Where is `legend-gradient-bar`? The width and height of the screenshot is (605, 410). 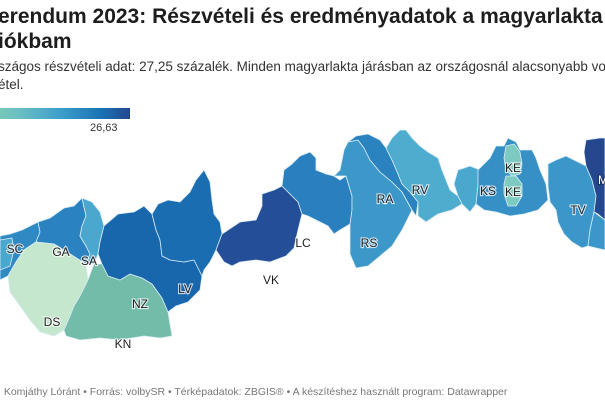
legend-gradient-bar is located at coordinates (65, 113).